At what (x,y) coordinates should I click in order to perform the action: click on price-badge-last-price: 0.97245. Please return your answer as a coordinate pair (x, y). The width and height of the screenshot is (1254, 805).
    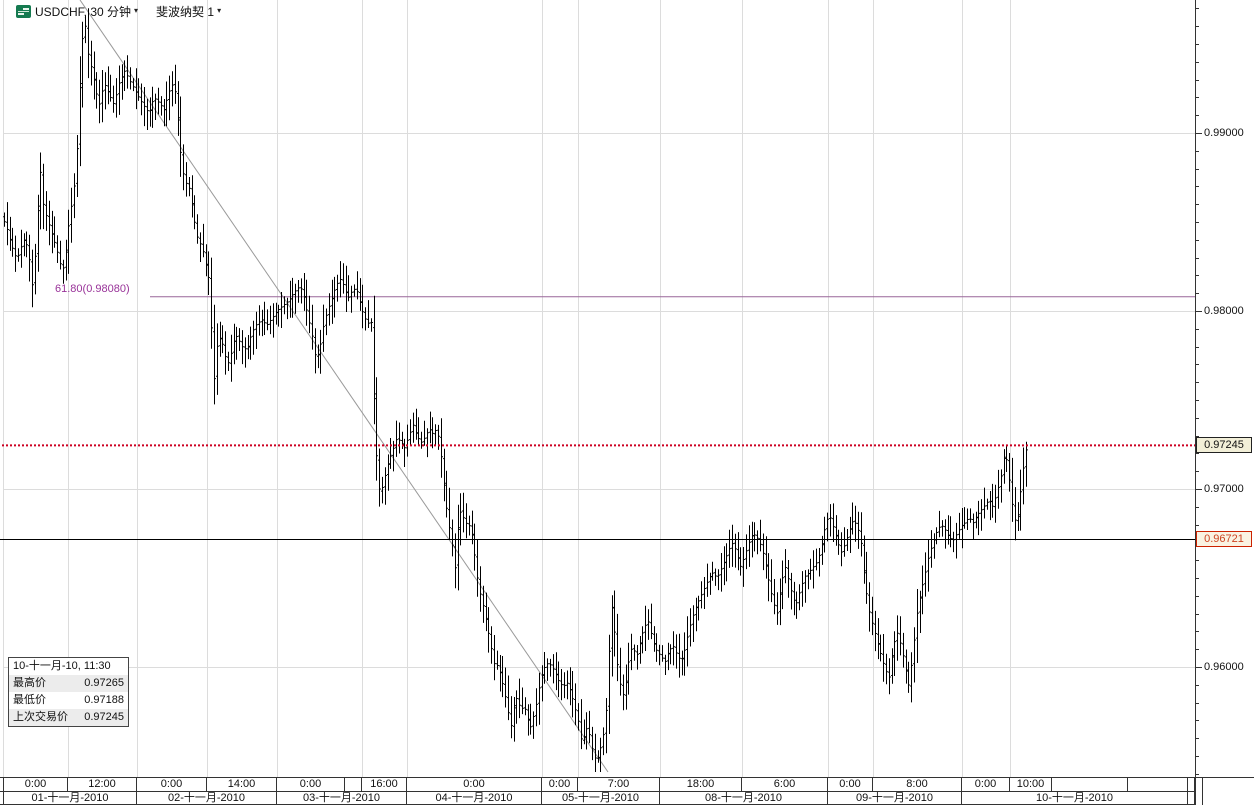
    Looking at the image, I should click on (1224, 445).